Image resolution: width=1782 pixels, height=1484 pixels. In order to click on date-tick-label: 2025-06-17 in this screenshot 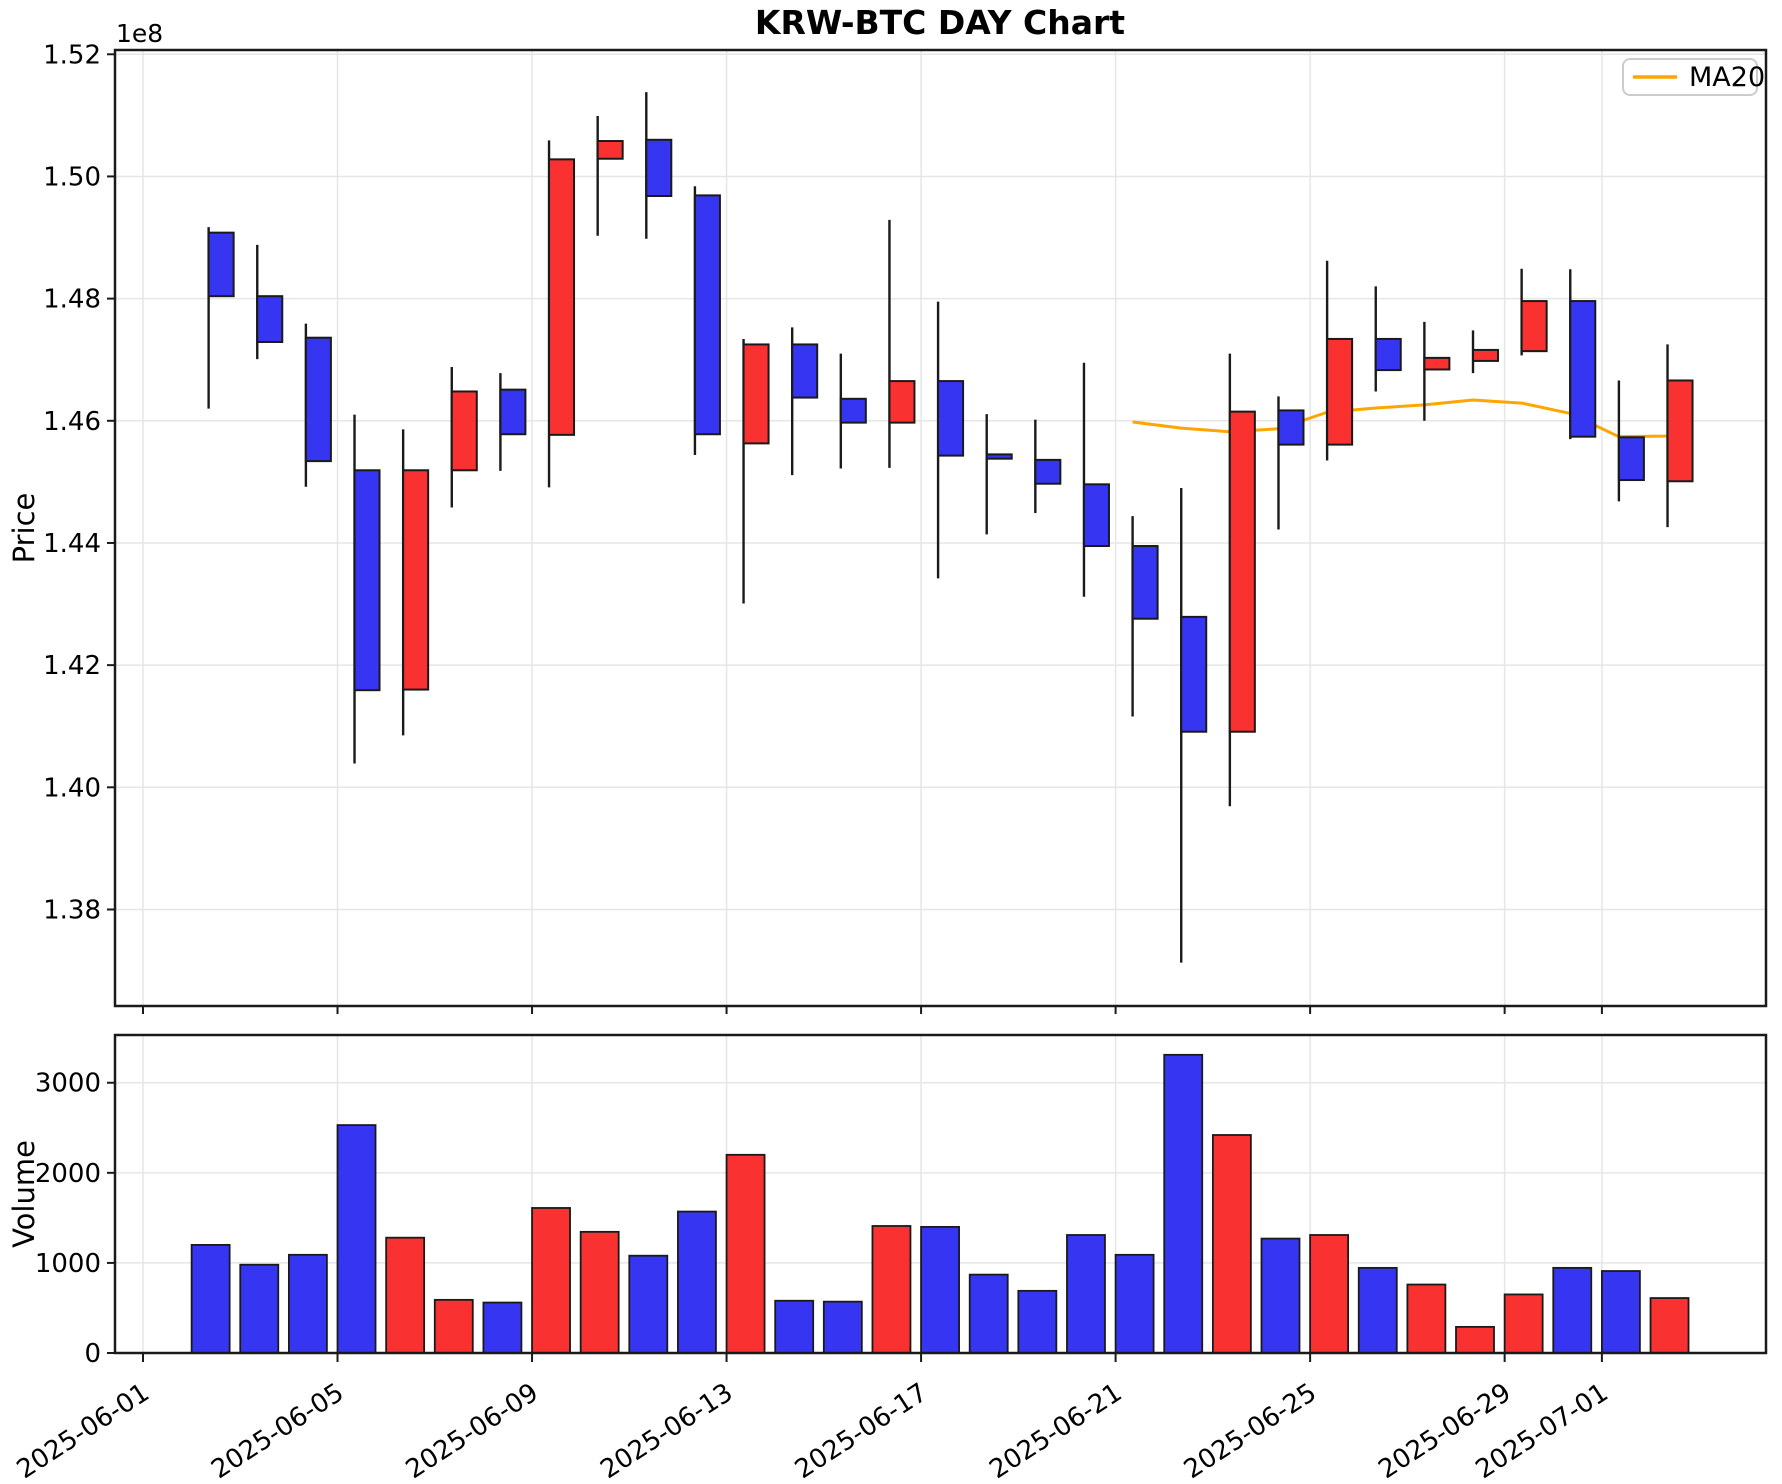, I will do `click(861, 1431)`.